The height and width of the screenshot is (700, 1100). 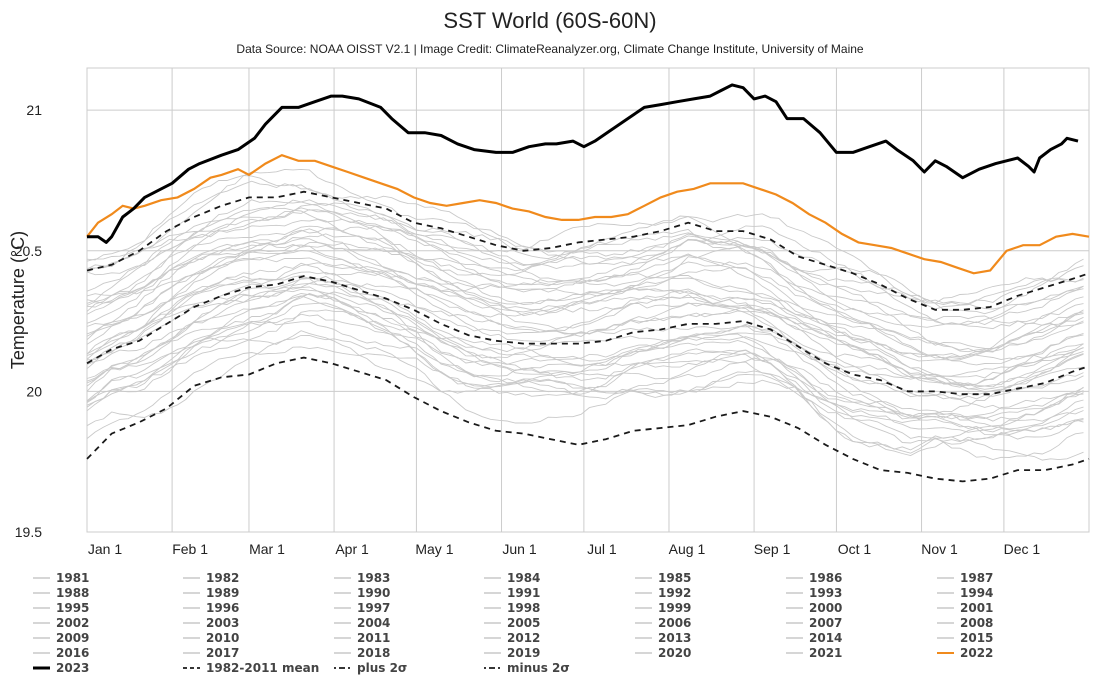 I want to click on legend-item: 1990, so click(x=362, y=593).